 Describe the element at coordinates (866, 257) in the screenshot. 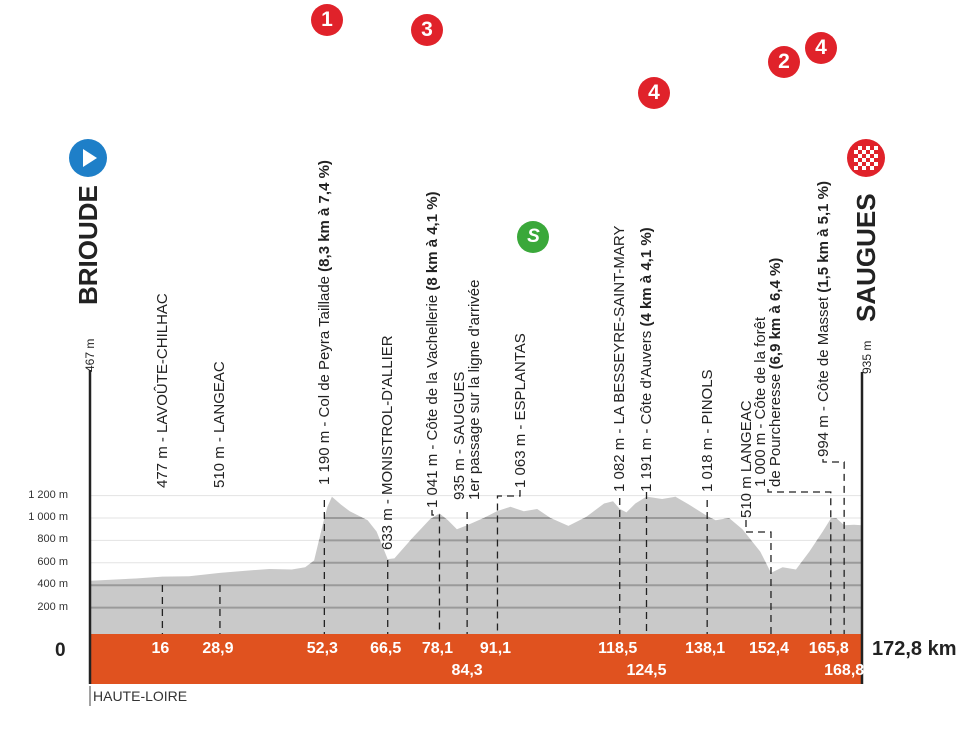

I see `finish-town-name: SAUGUES` at that location.